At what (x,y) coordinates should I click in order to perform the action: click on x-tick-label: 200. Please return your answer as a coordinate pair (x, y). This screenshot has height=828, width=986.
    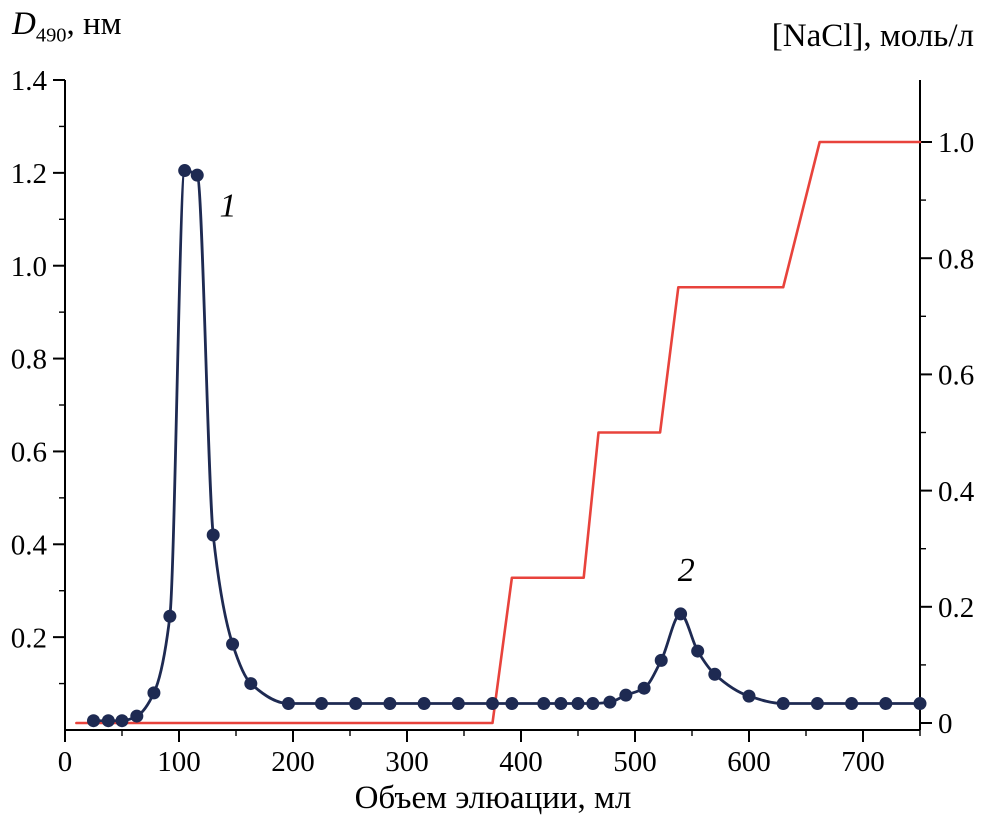
    Looking at the image, I should click on (293, 762).